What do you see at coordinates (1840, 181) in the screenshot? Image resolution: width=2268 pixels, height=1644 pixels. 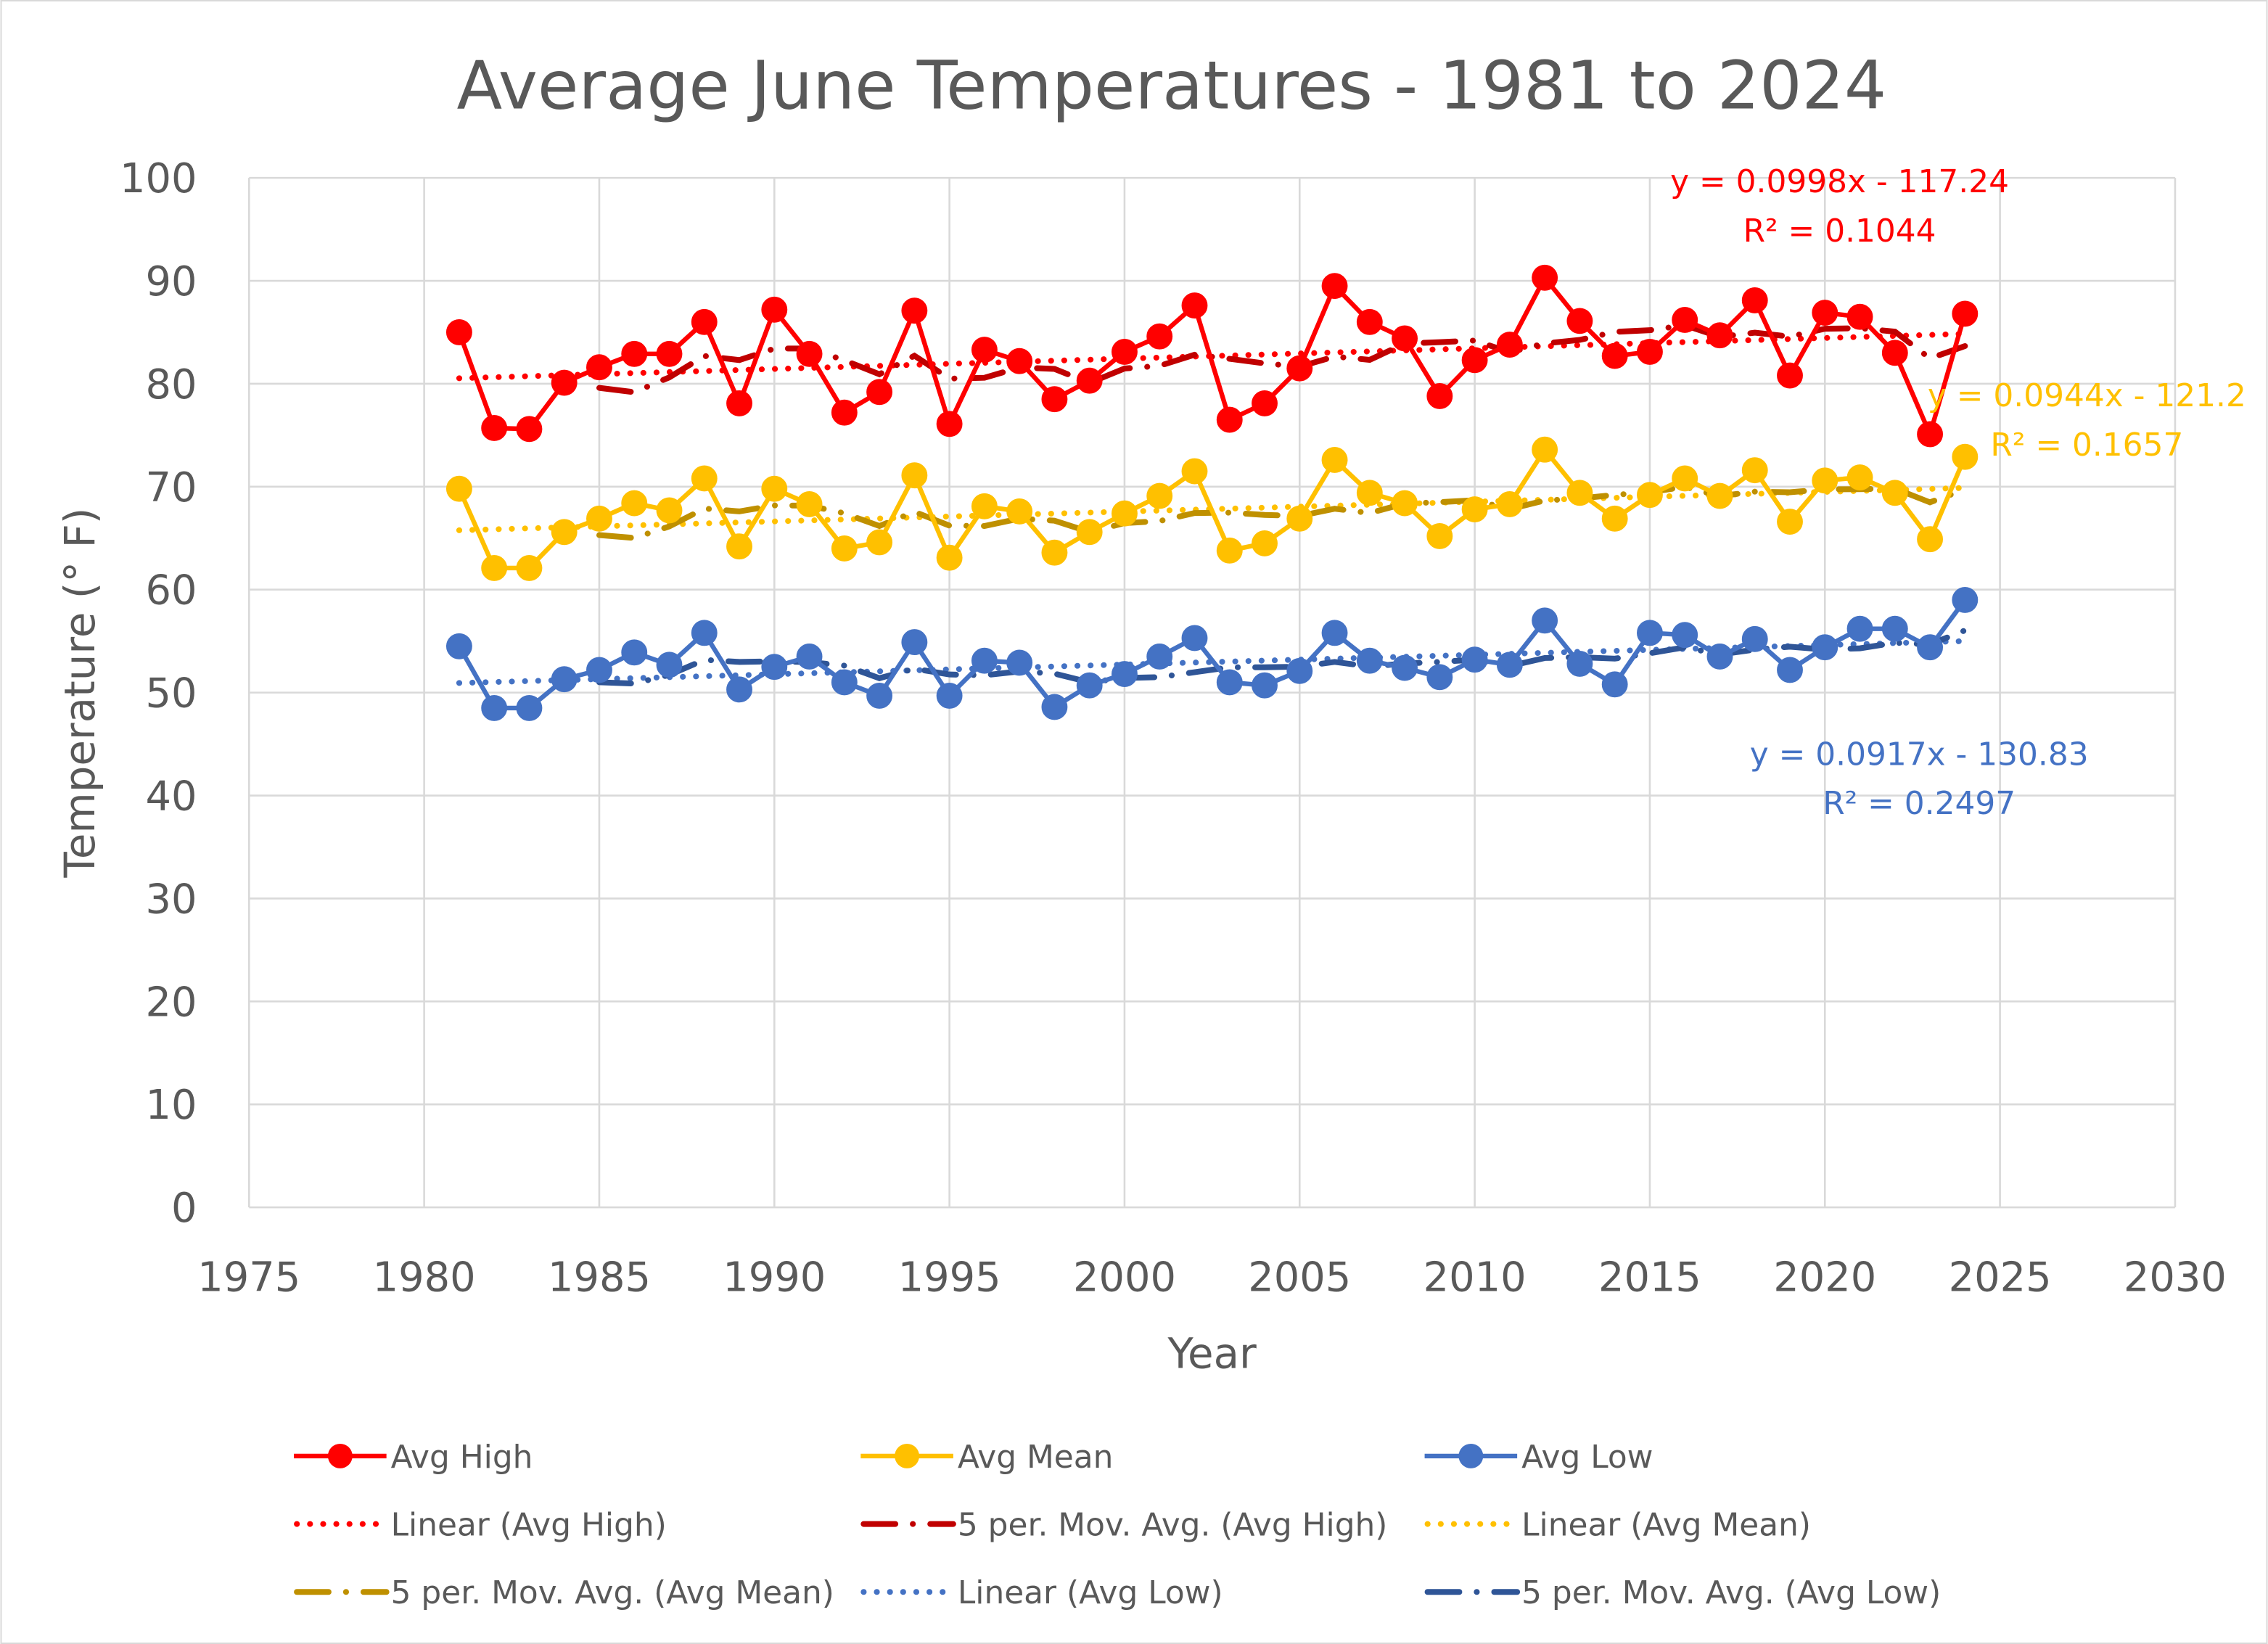 I see `trend-equation-high: y = 0.0998x - 117.24` at bounding box center [1840, 181].